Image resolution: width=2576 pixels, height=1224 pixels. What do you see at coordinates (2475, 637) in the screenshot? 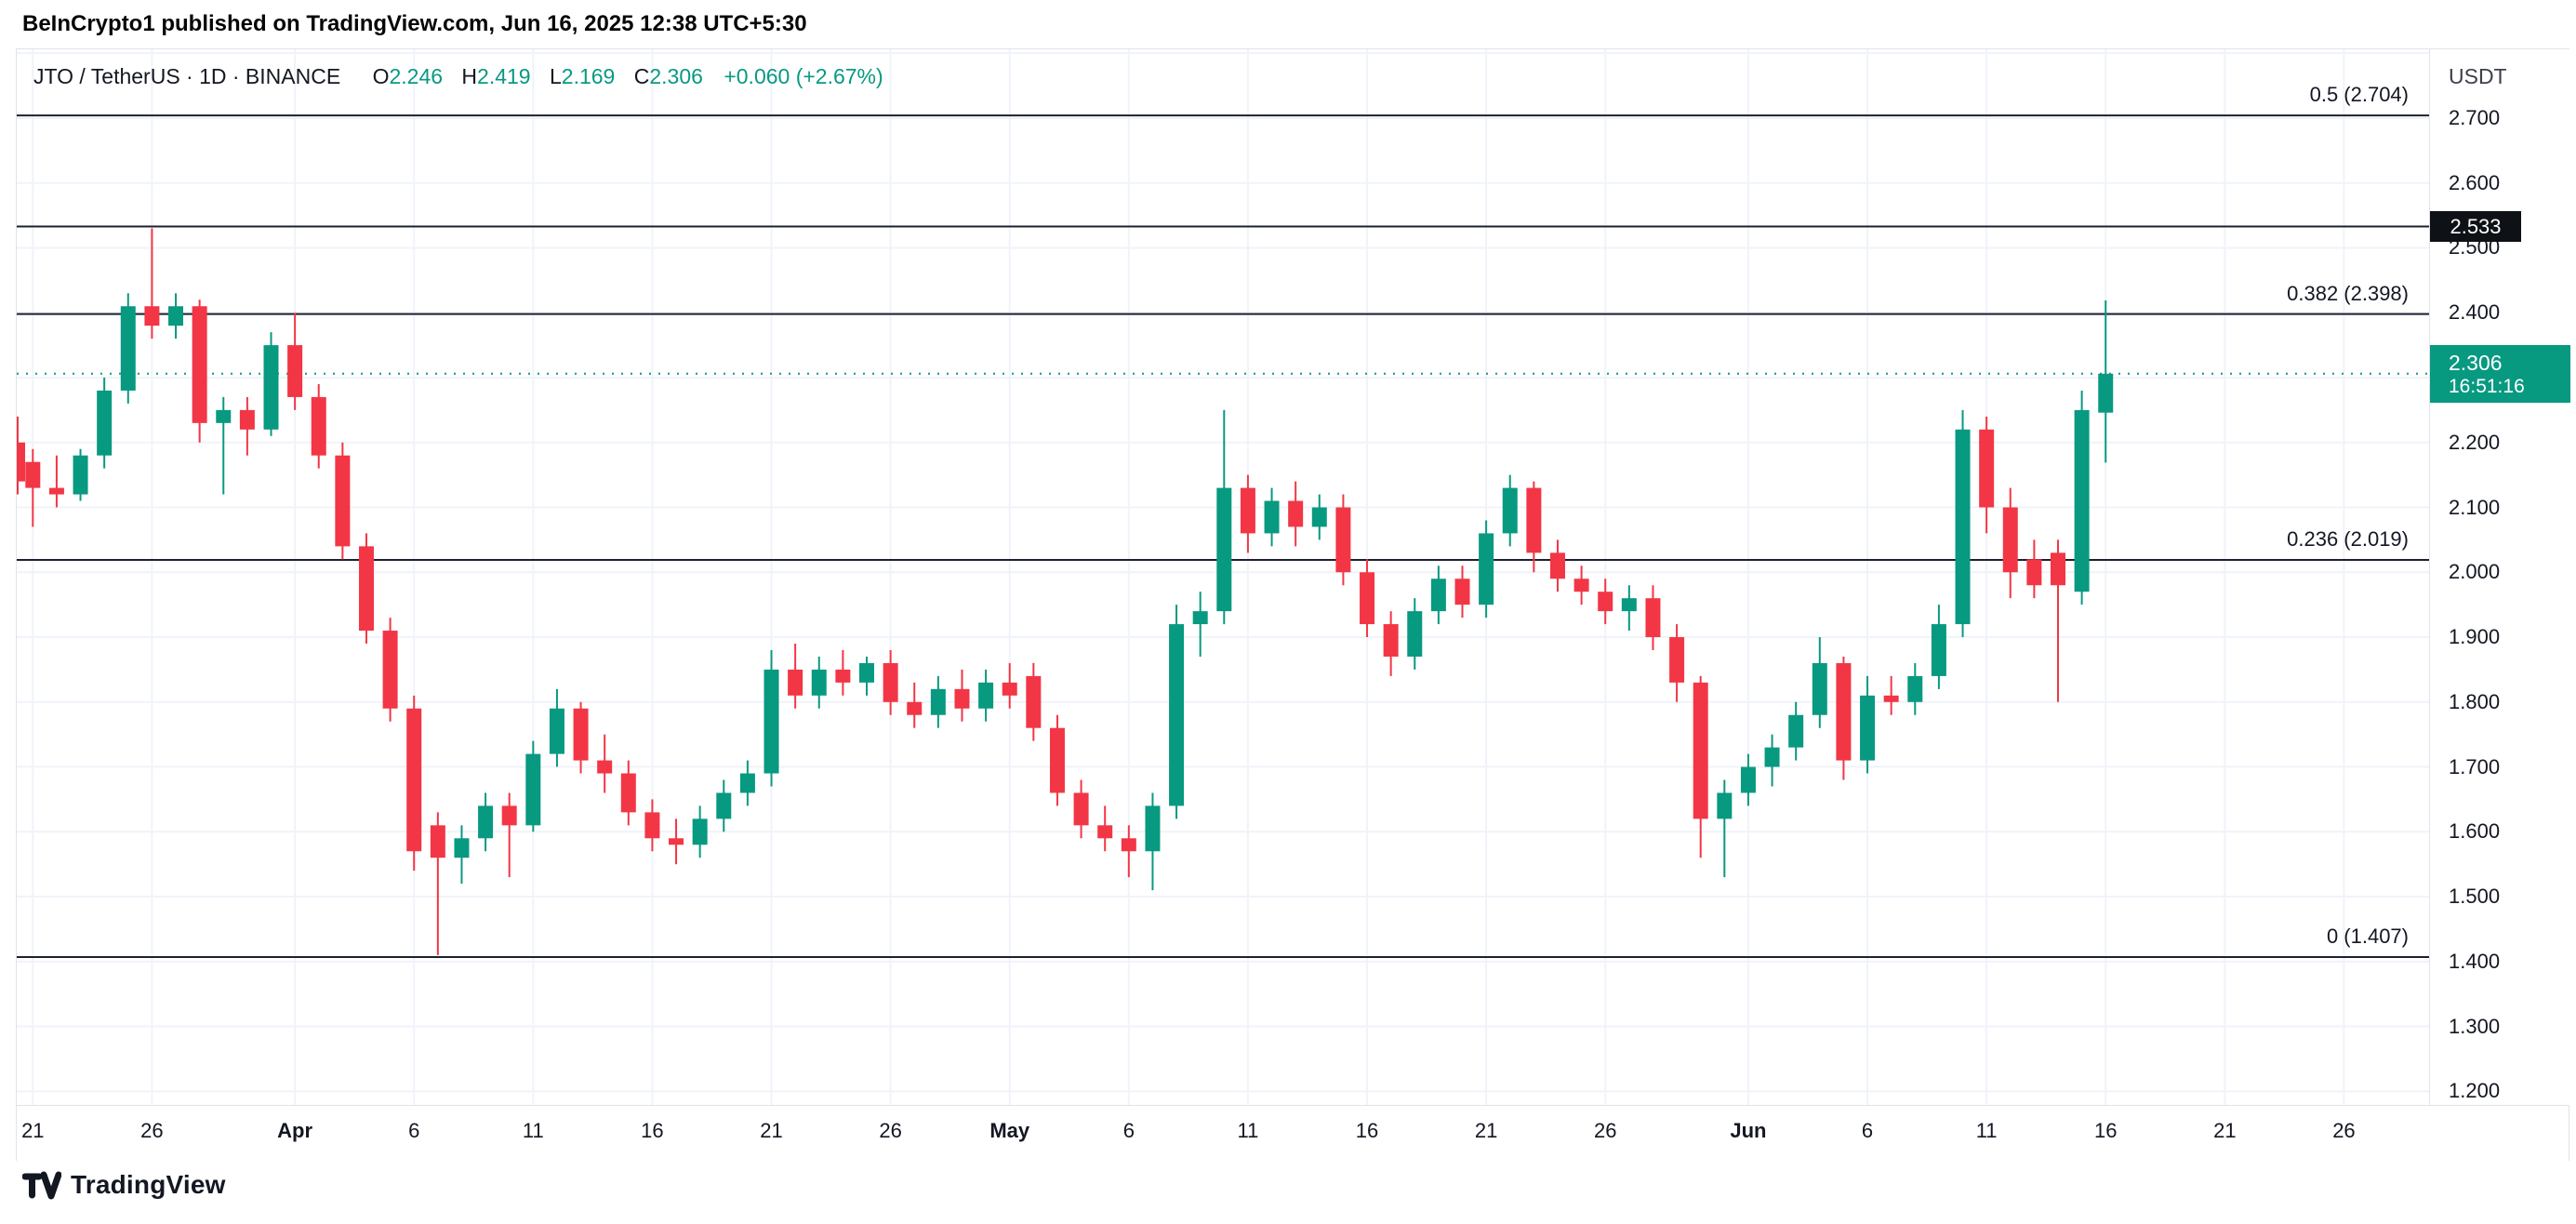
I see `price-axis-tick: 1.900` at bounding box center [2475, 637].